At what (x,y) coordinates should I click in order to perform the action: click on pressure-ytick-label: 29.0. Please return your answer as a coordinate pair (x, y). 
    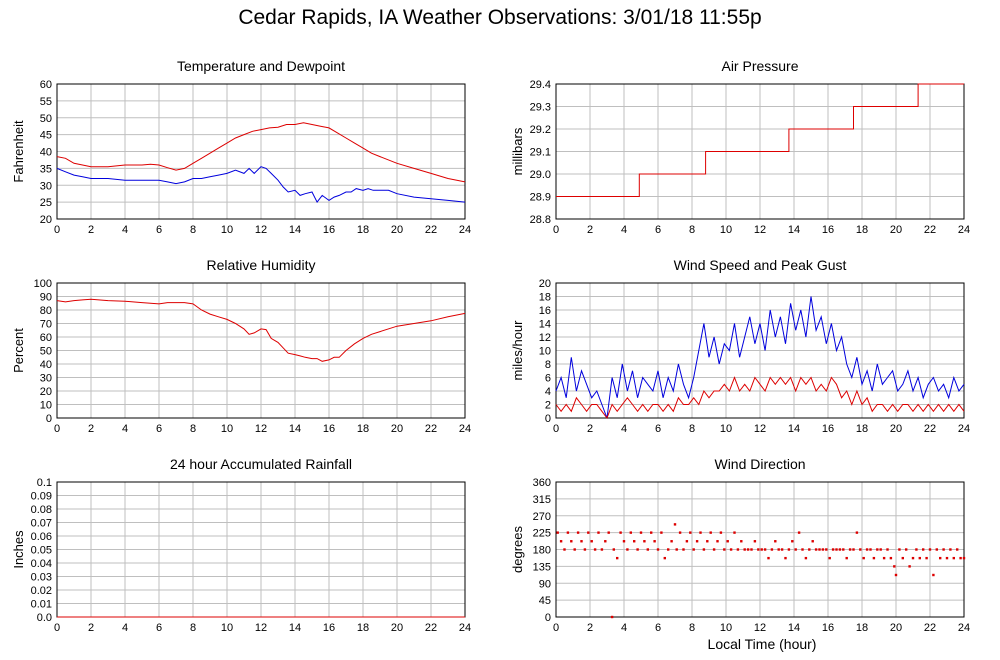
    Looking at the image, I should click on (540, 175).